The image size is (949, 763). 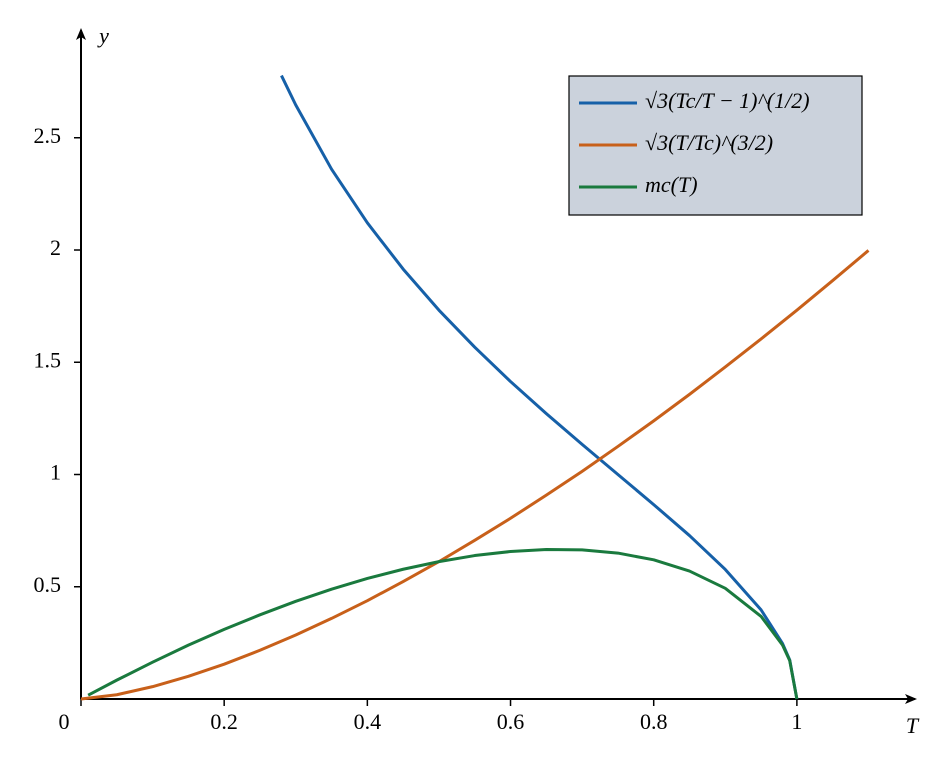 What do you see at coordinates (671, 184) in the screenshot?
I see `legend-label: mc(T)` at bounding box center [671, 184].